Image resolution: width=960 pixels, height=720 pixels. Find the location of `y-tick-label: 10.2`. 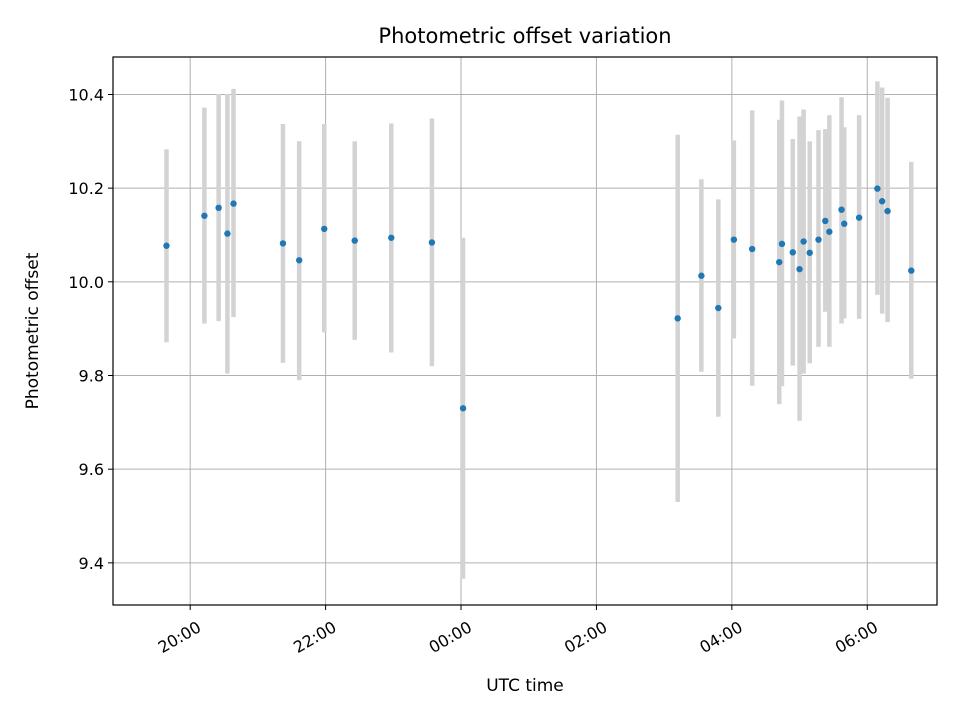

y-tick-label: 10.2 is located at coordinates (86, 188).